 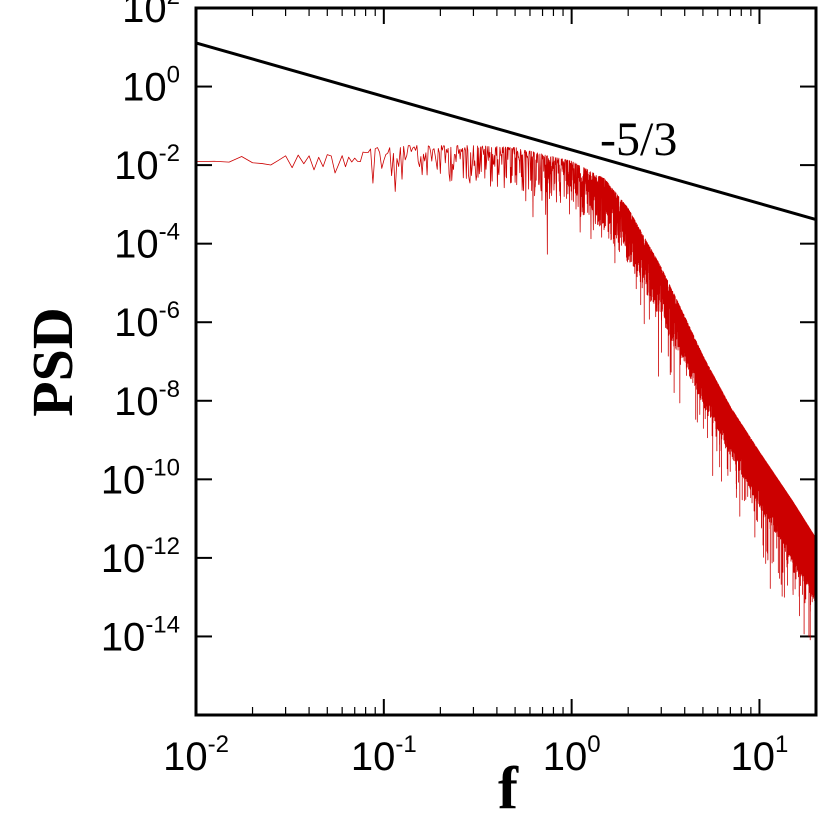 What do you see at coordinates (384, 755) in the screenshot?
I see `x-tick-label: 10⁻¹` at bounding box center [384, 755].